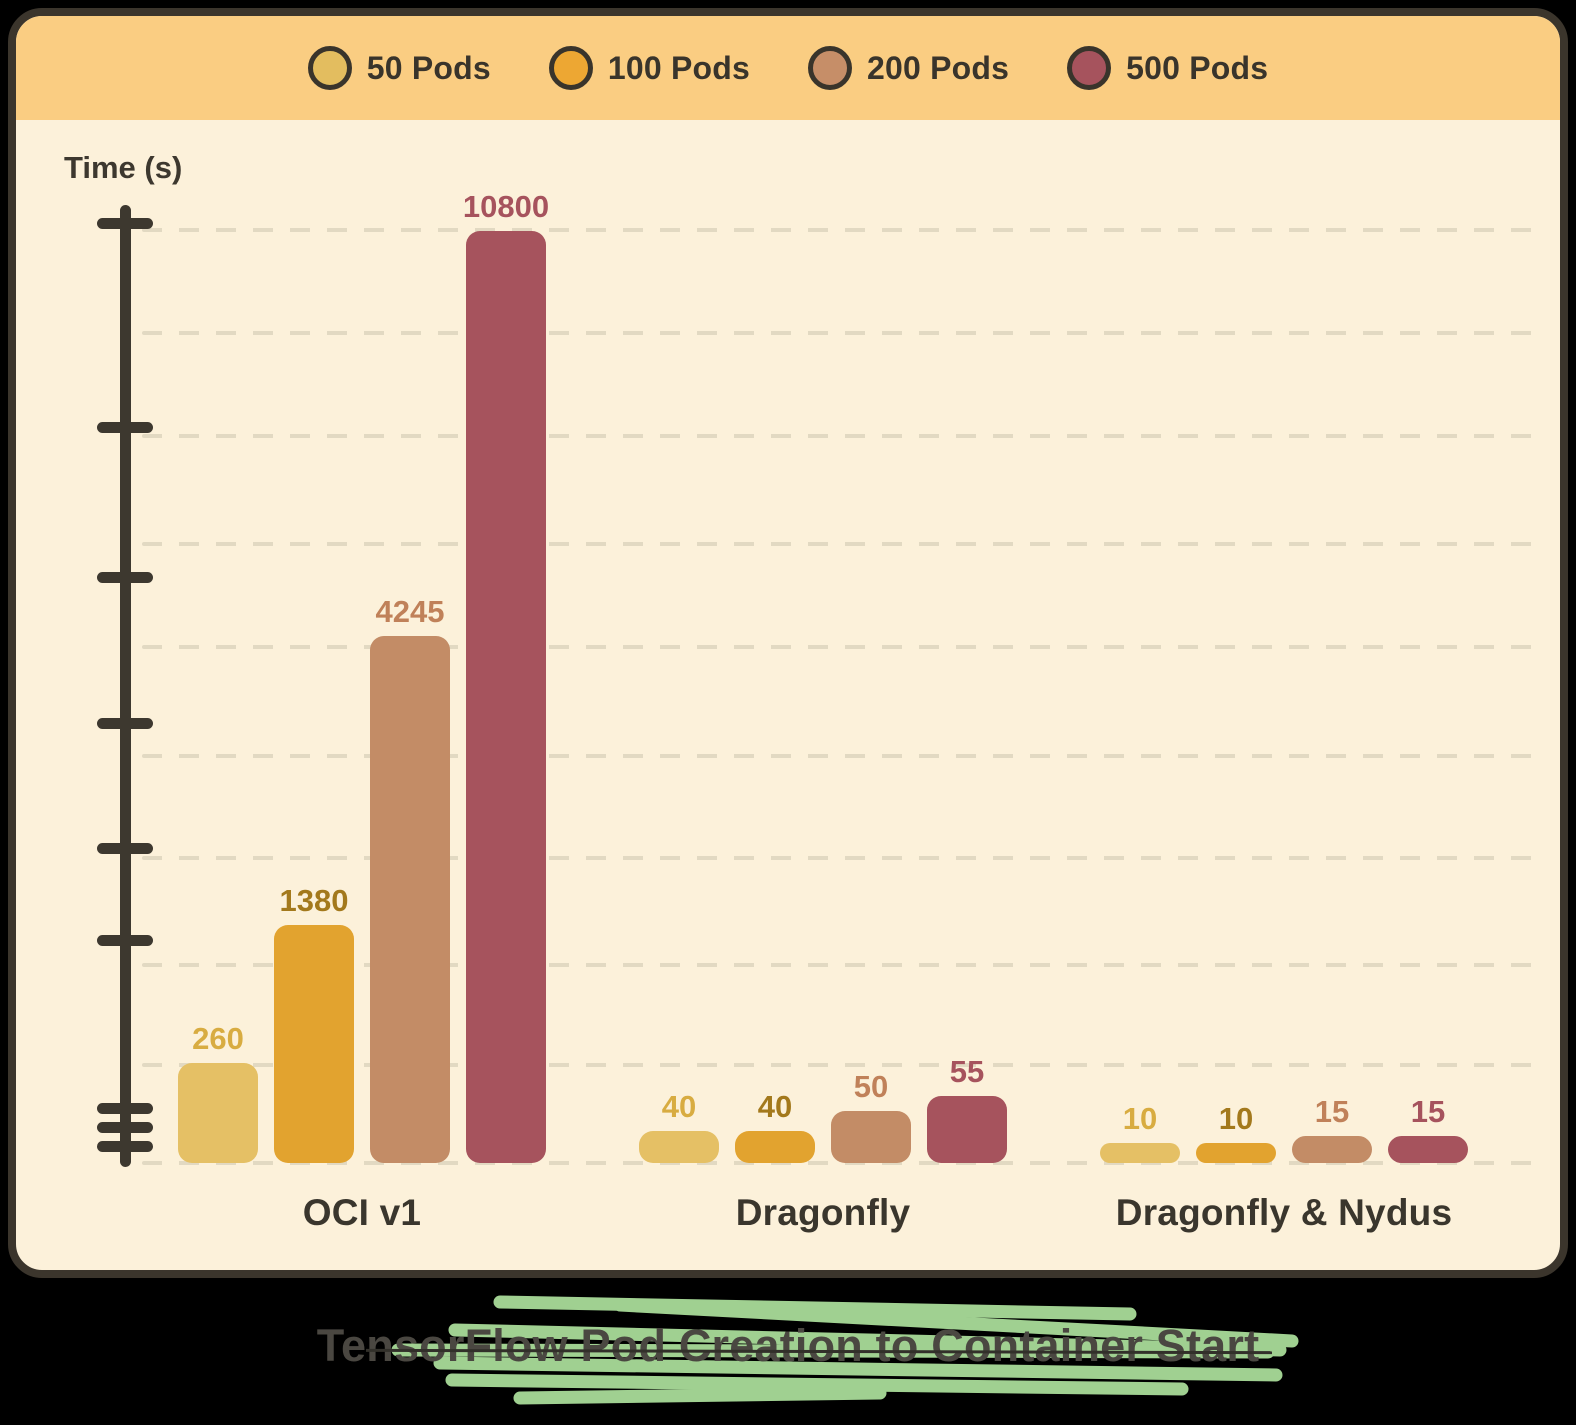  What do you see at coordinates (775, 1127) in the screenshot?
I see `bar-dragonfly-100pods: 40` at bounding box center [775, 1127].